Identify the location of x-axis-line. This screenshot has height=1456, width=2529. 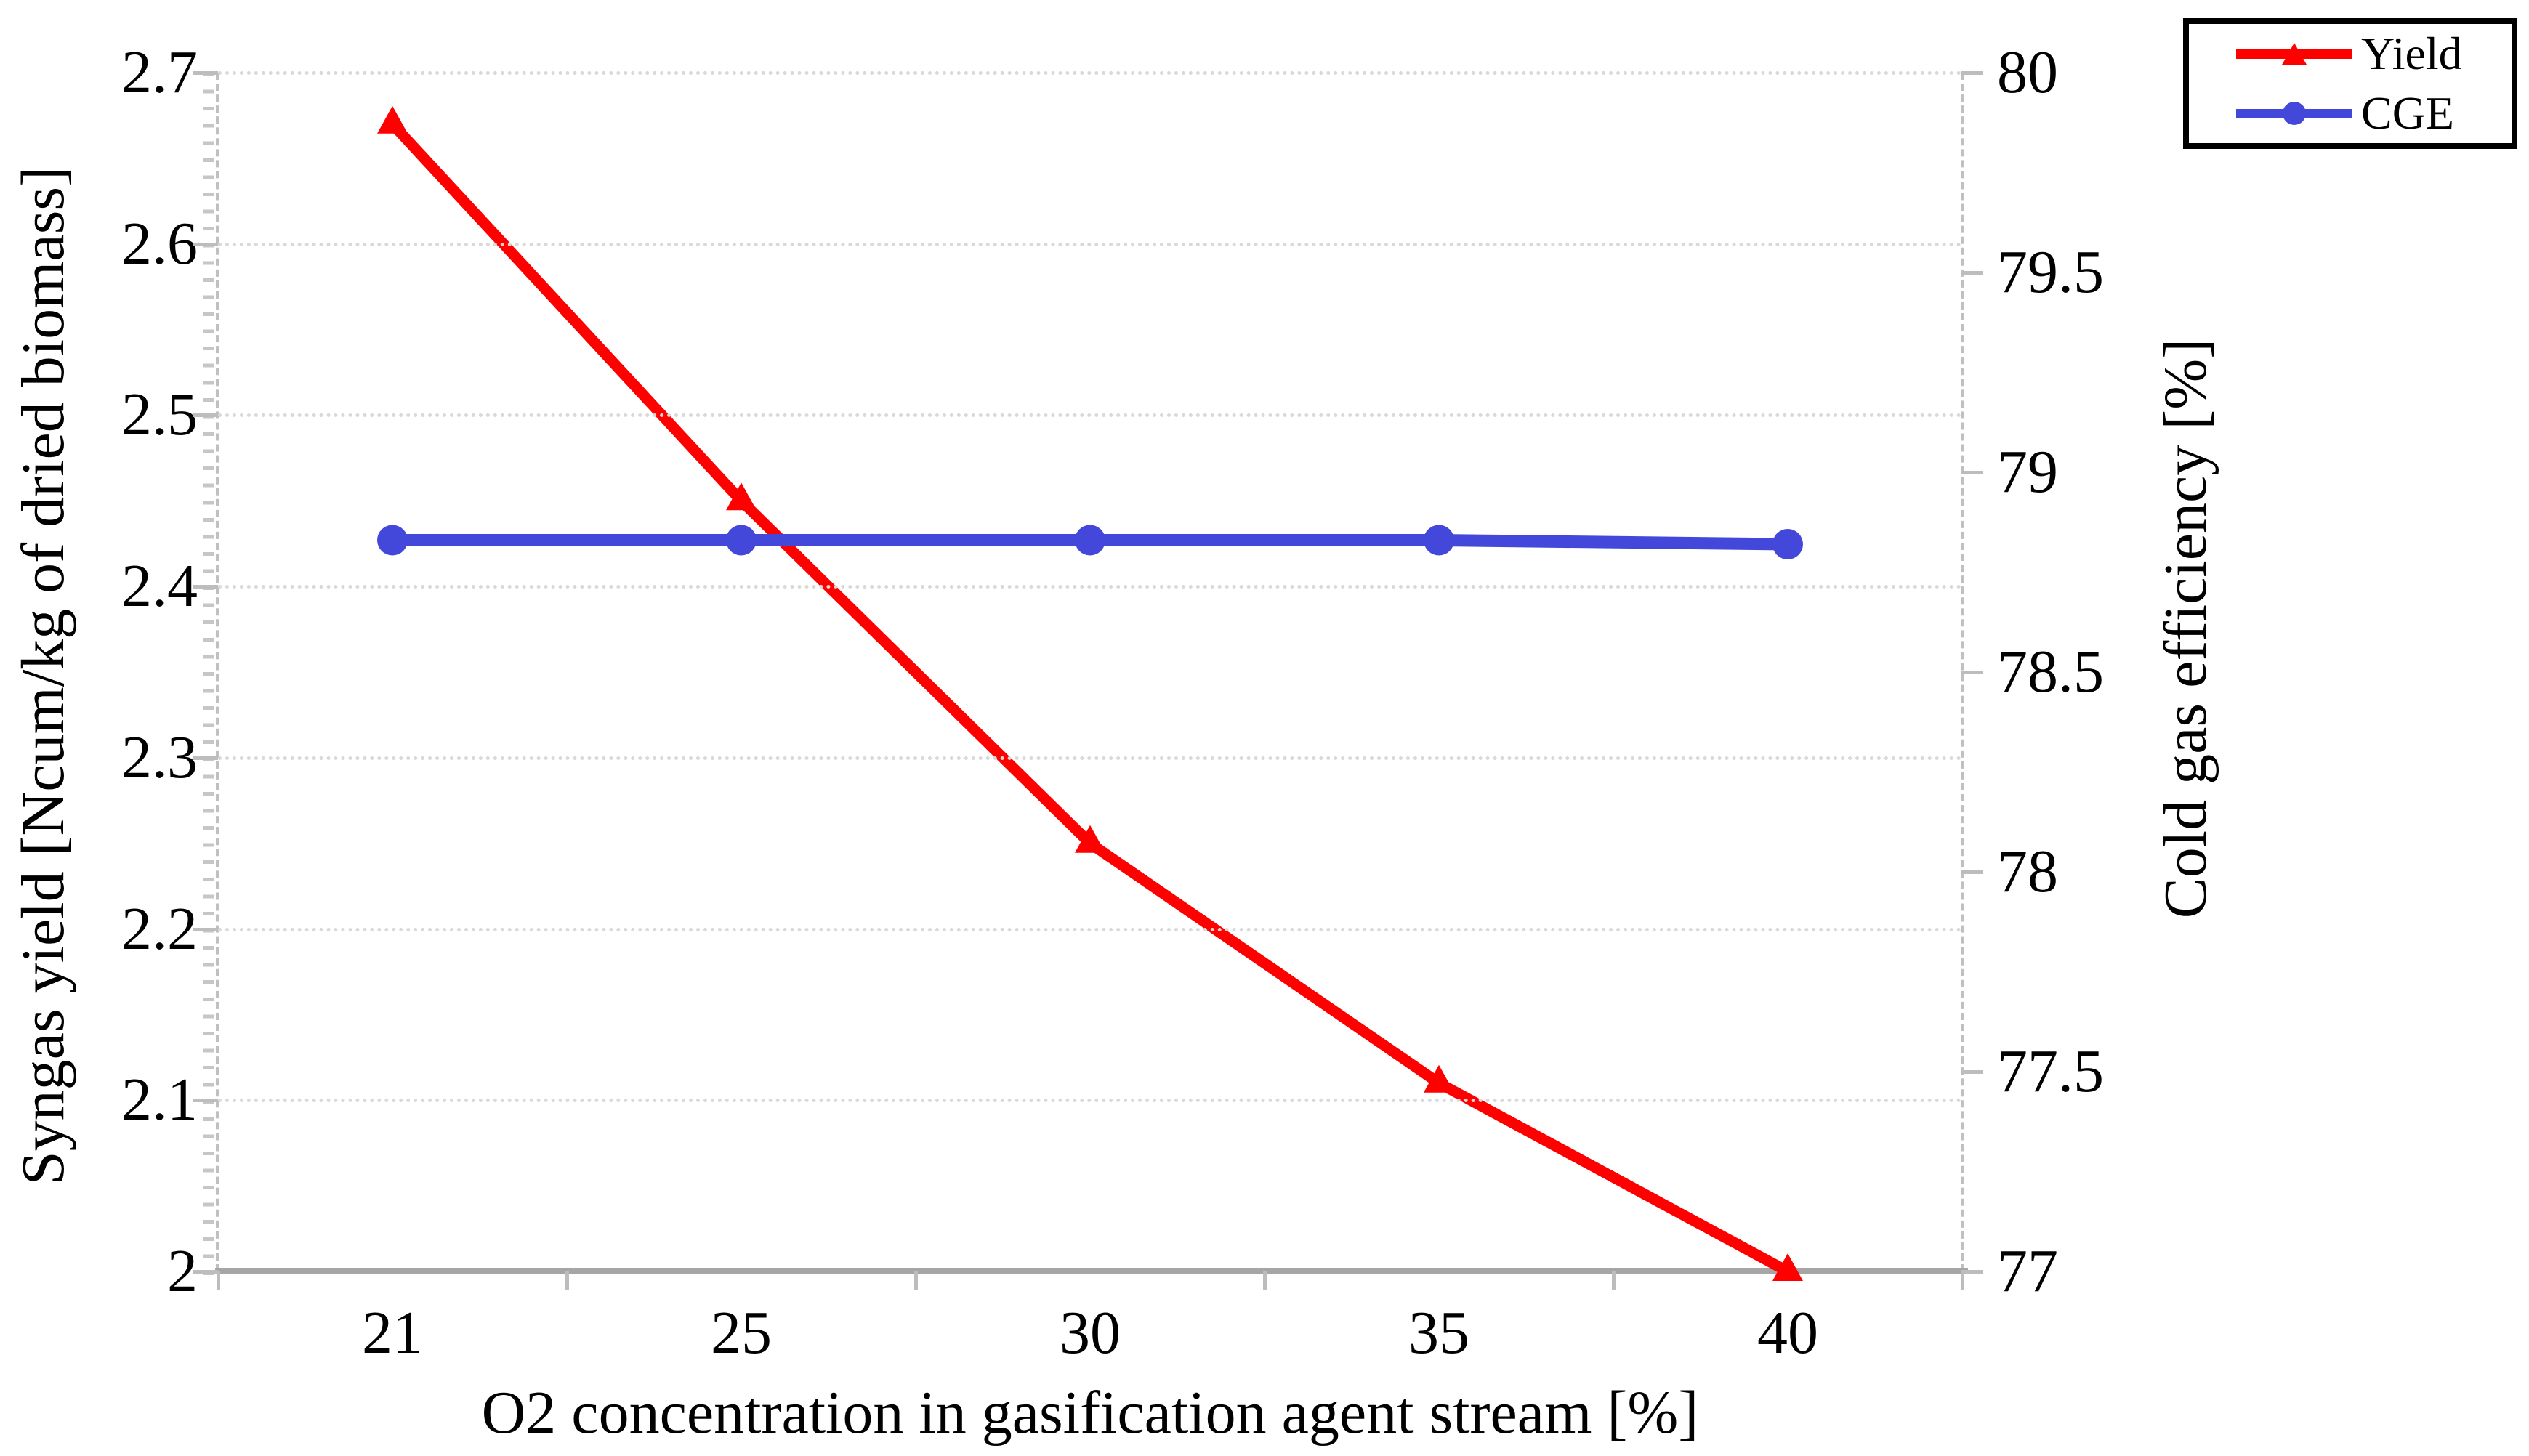
(1091, 1271).